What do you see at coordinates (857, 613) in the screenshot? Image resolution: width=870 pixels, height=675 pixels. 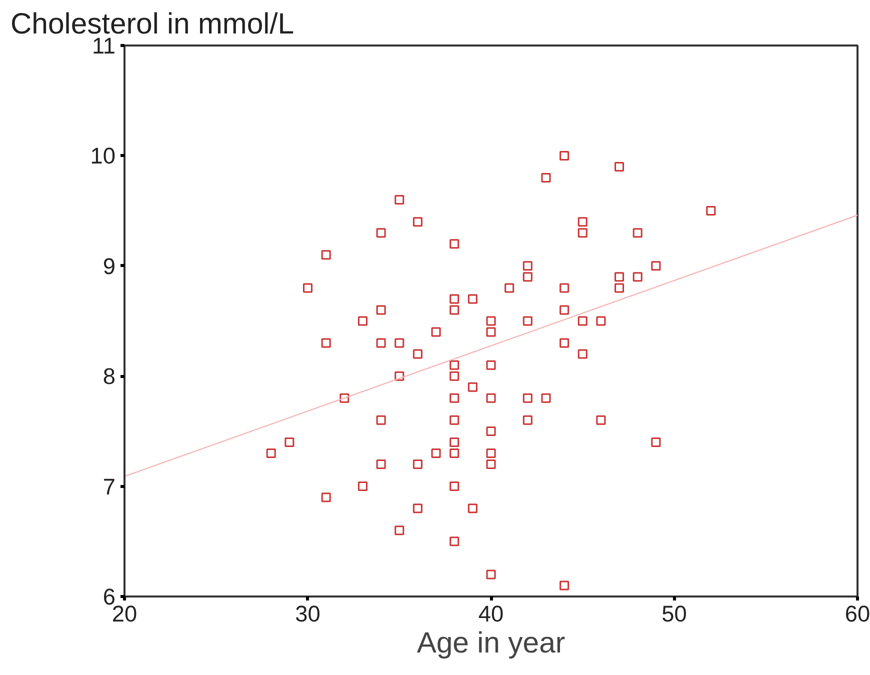 I see `x-tick-label: 60` at bounding box center [857, 613].